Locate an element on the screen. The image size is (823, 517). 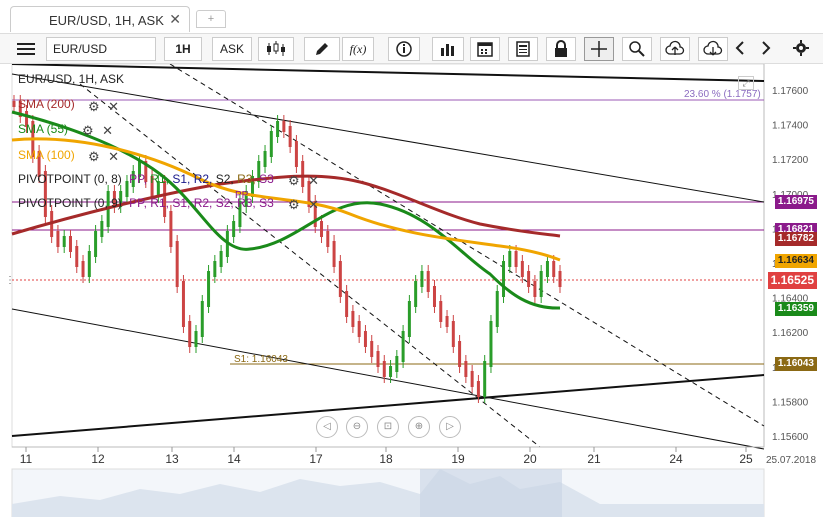
news-button is located at coordinates (523, 49).